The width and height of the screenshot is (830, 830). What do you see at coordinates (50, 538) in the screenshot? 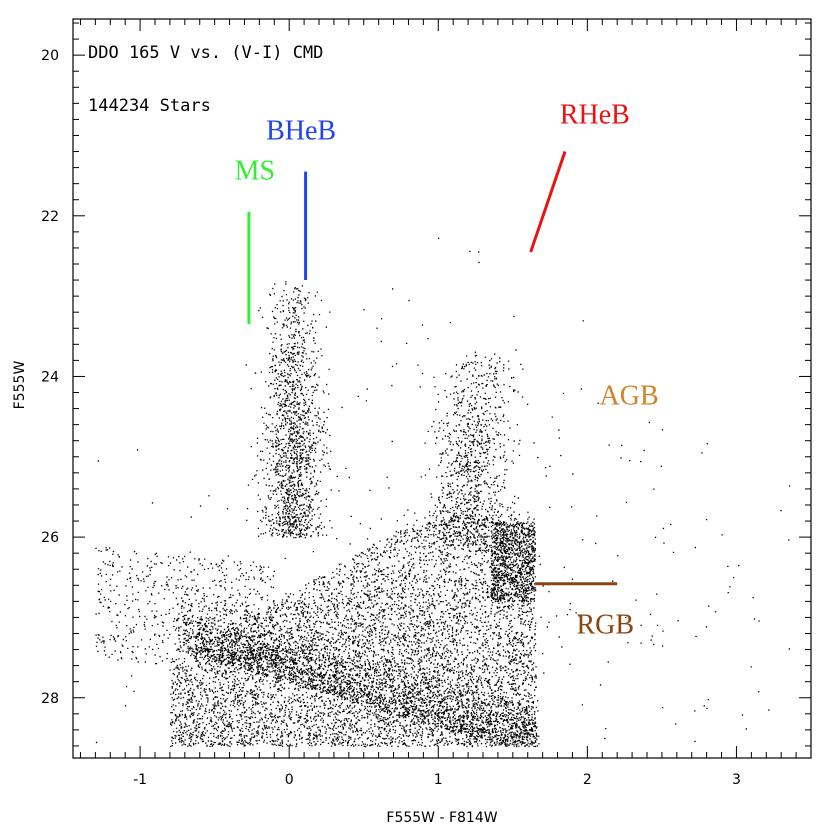
I see `y-tick-label: 26` at bounding box center [50, 538].